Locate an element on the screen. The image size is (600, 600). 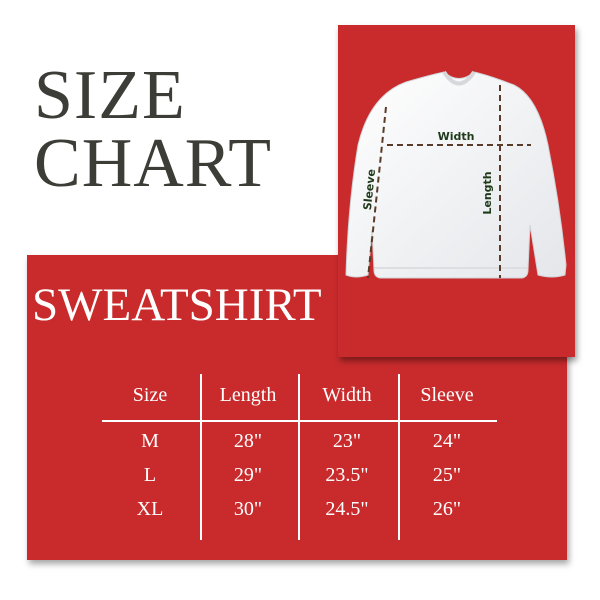
cell-size: L is located at coordinates (150, 475).